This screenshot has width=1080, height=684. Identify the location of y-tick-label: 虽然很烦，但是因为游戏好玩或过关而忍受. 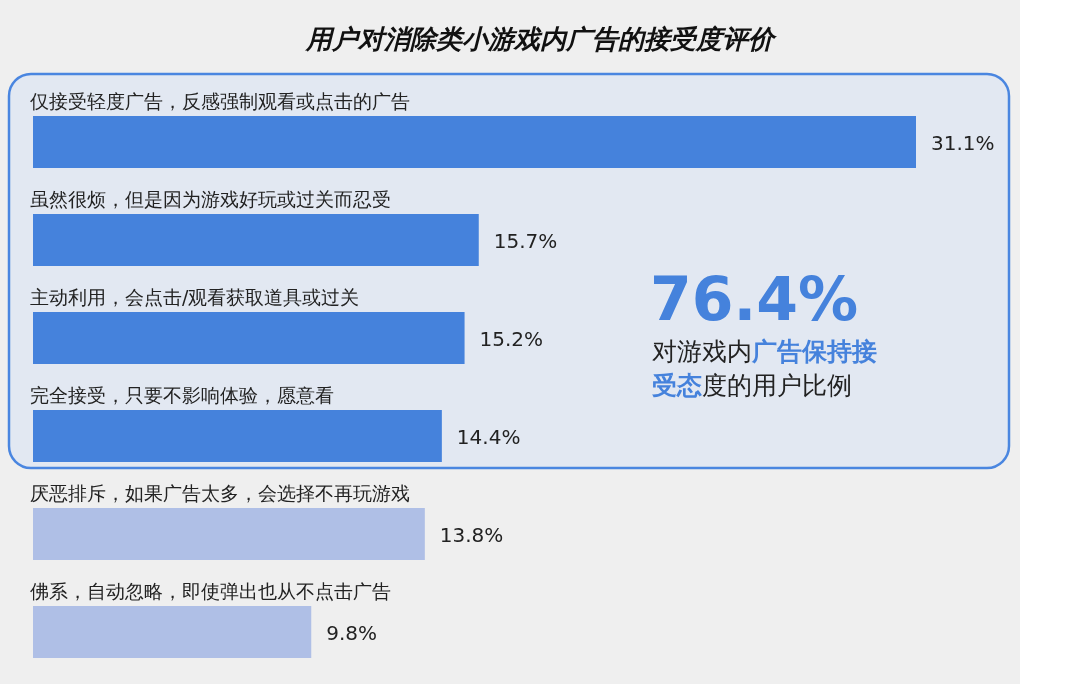
(210, 199).